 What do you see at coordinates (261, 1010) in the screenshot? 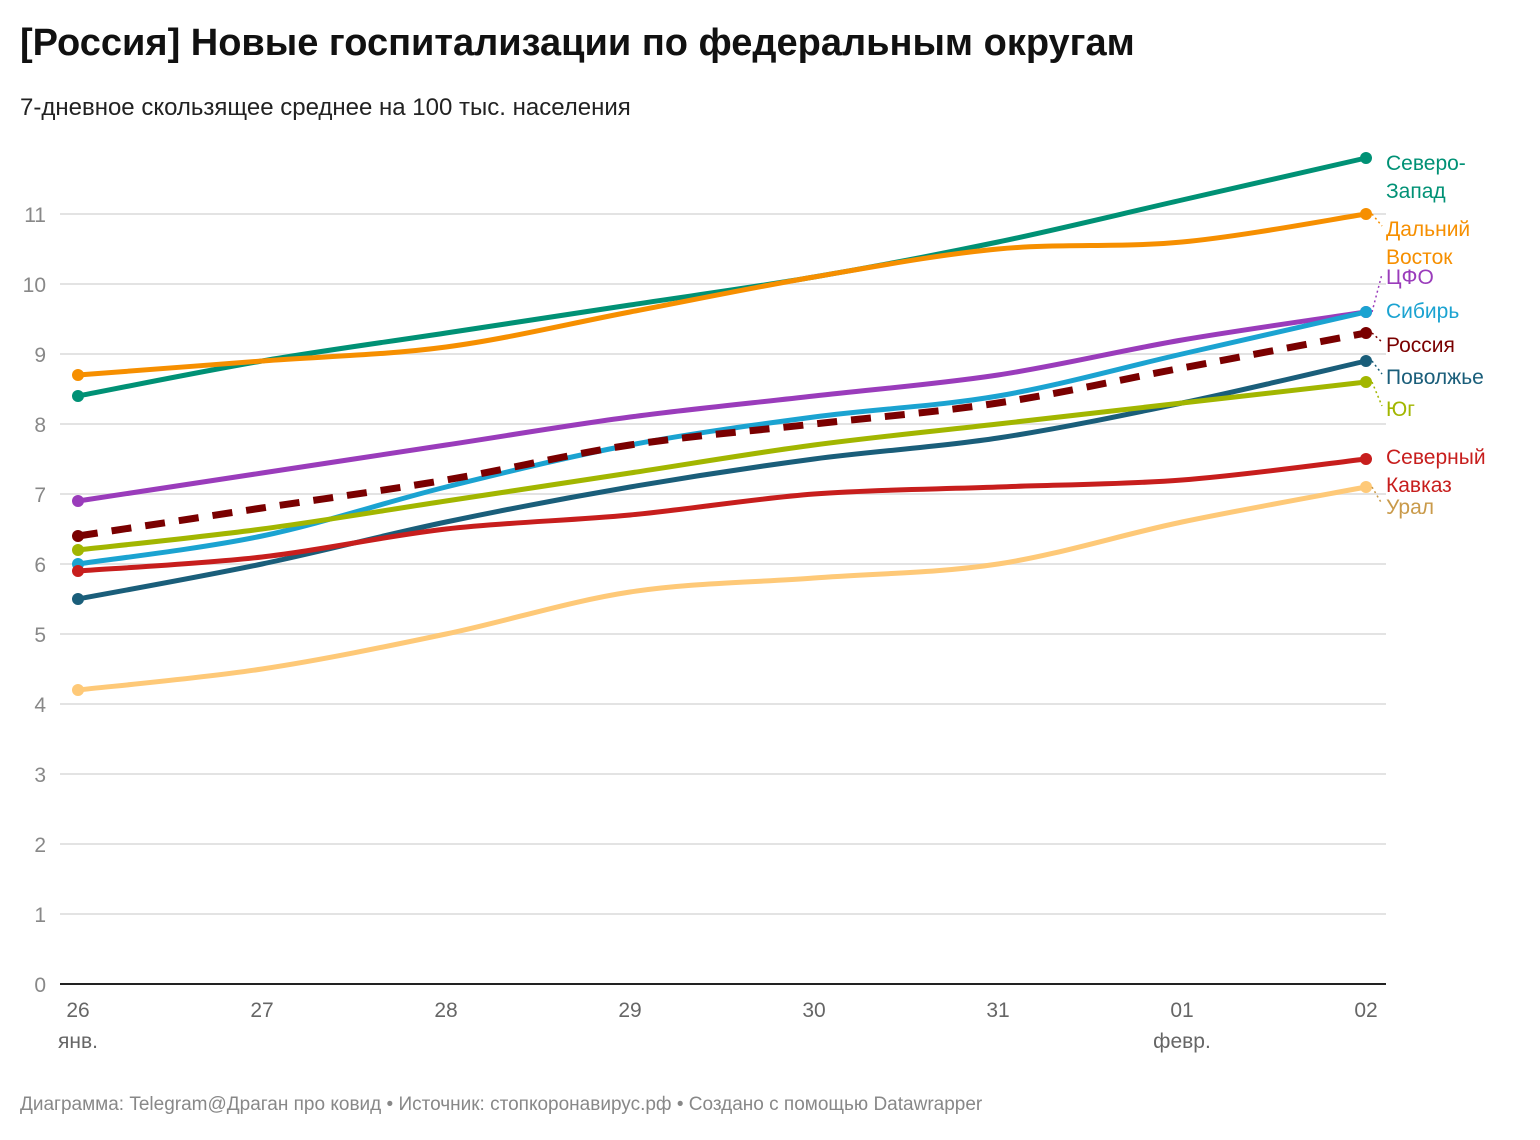
I see `x-tick-label: 27` at bounding box center [261, 1010].